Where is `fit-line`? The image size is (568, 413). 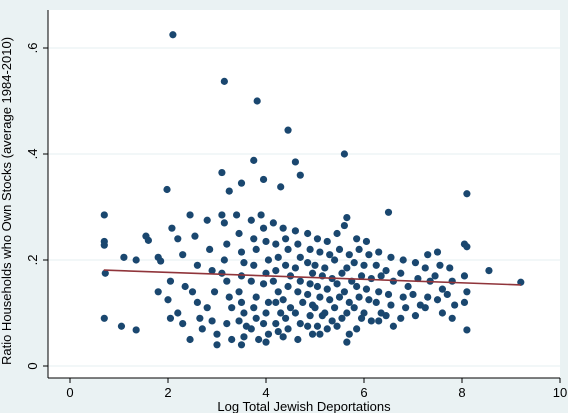 fit-line is located at coordinates (312, 277).